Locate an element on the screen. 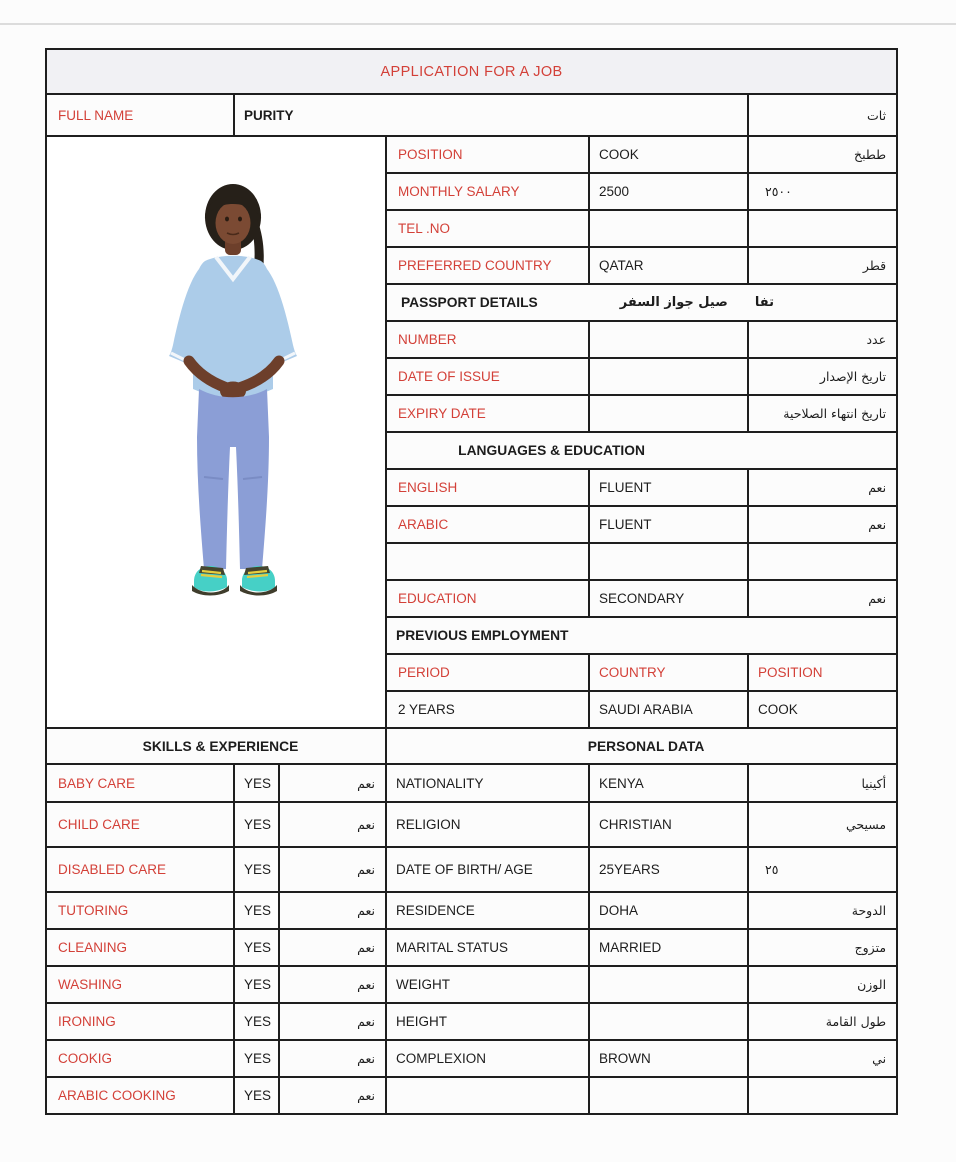 The height and width of the screenshot is (1162, 956). salary-row: MONTHLY SALARY 2500 ٢٥٠٠ is located at coordinates (472, 191).